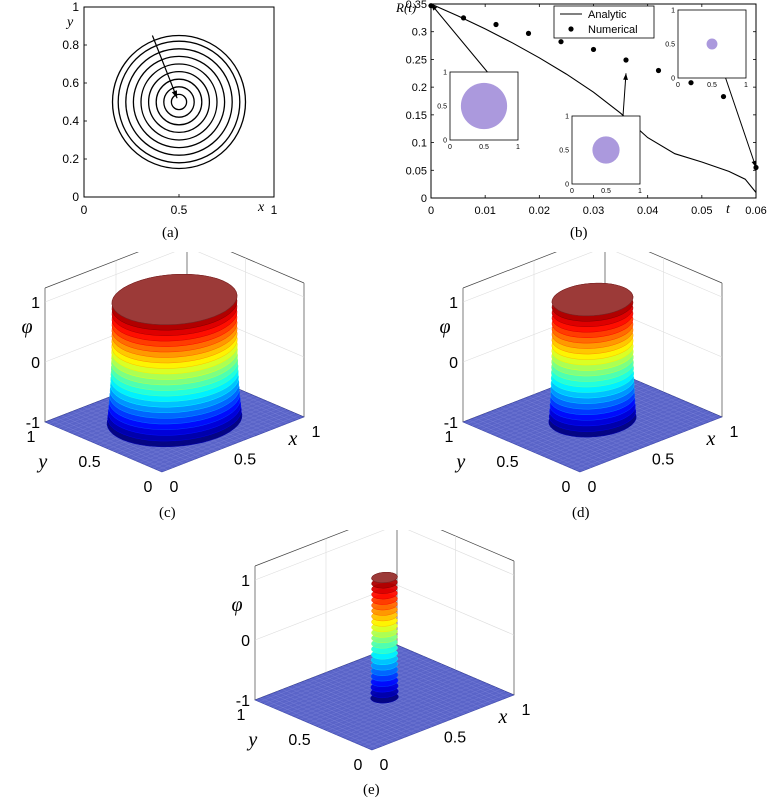  Describe the element at coordinates (600, 134) in the screenshot. I see `inset-2: 0 0.5 1 0 0.5 1` at that location.